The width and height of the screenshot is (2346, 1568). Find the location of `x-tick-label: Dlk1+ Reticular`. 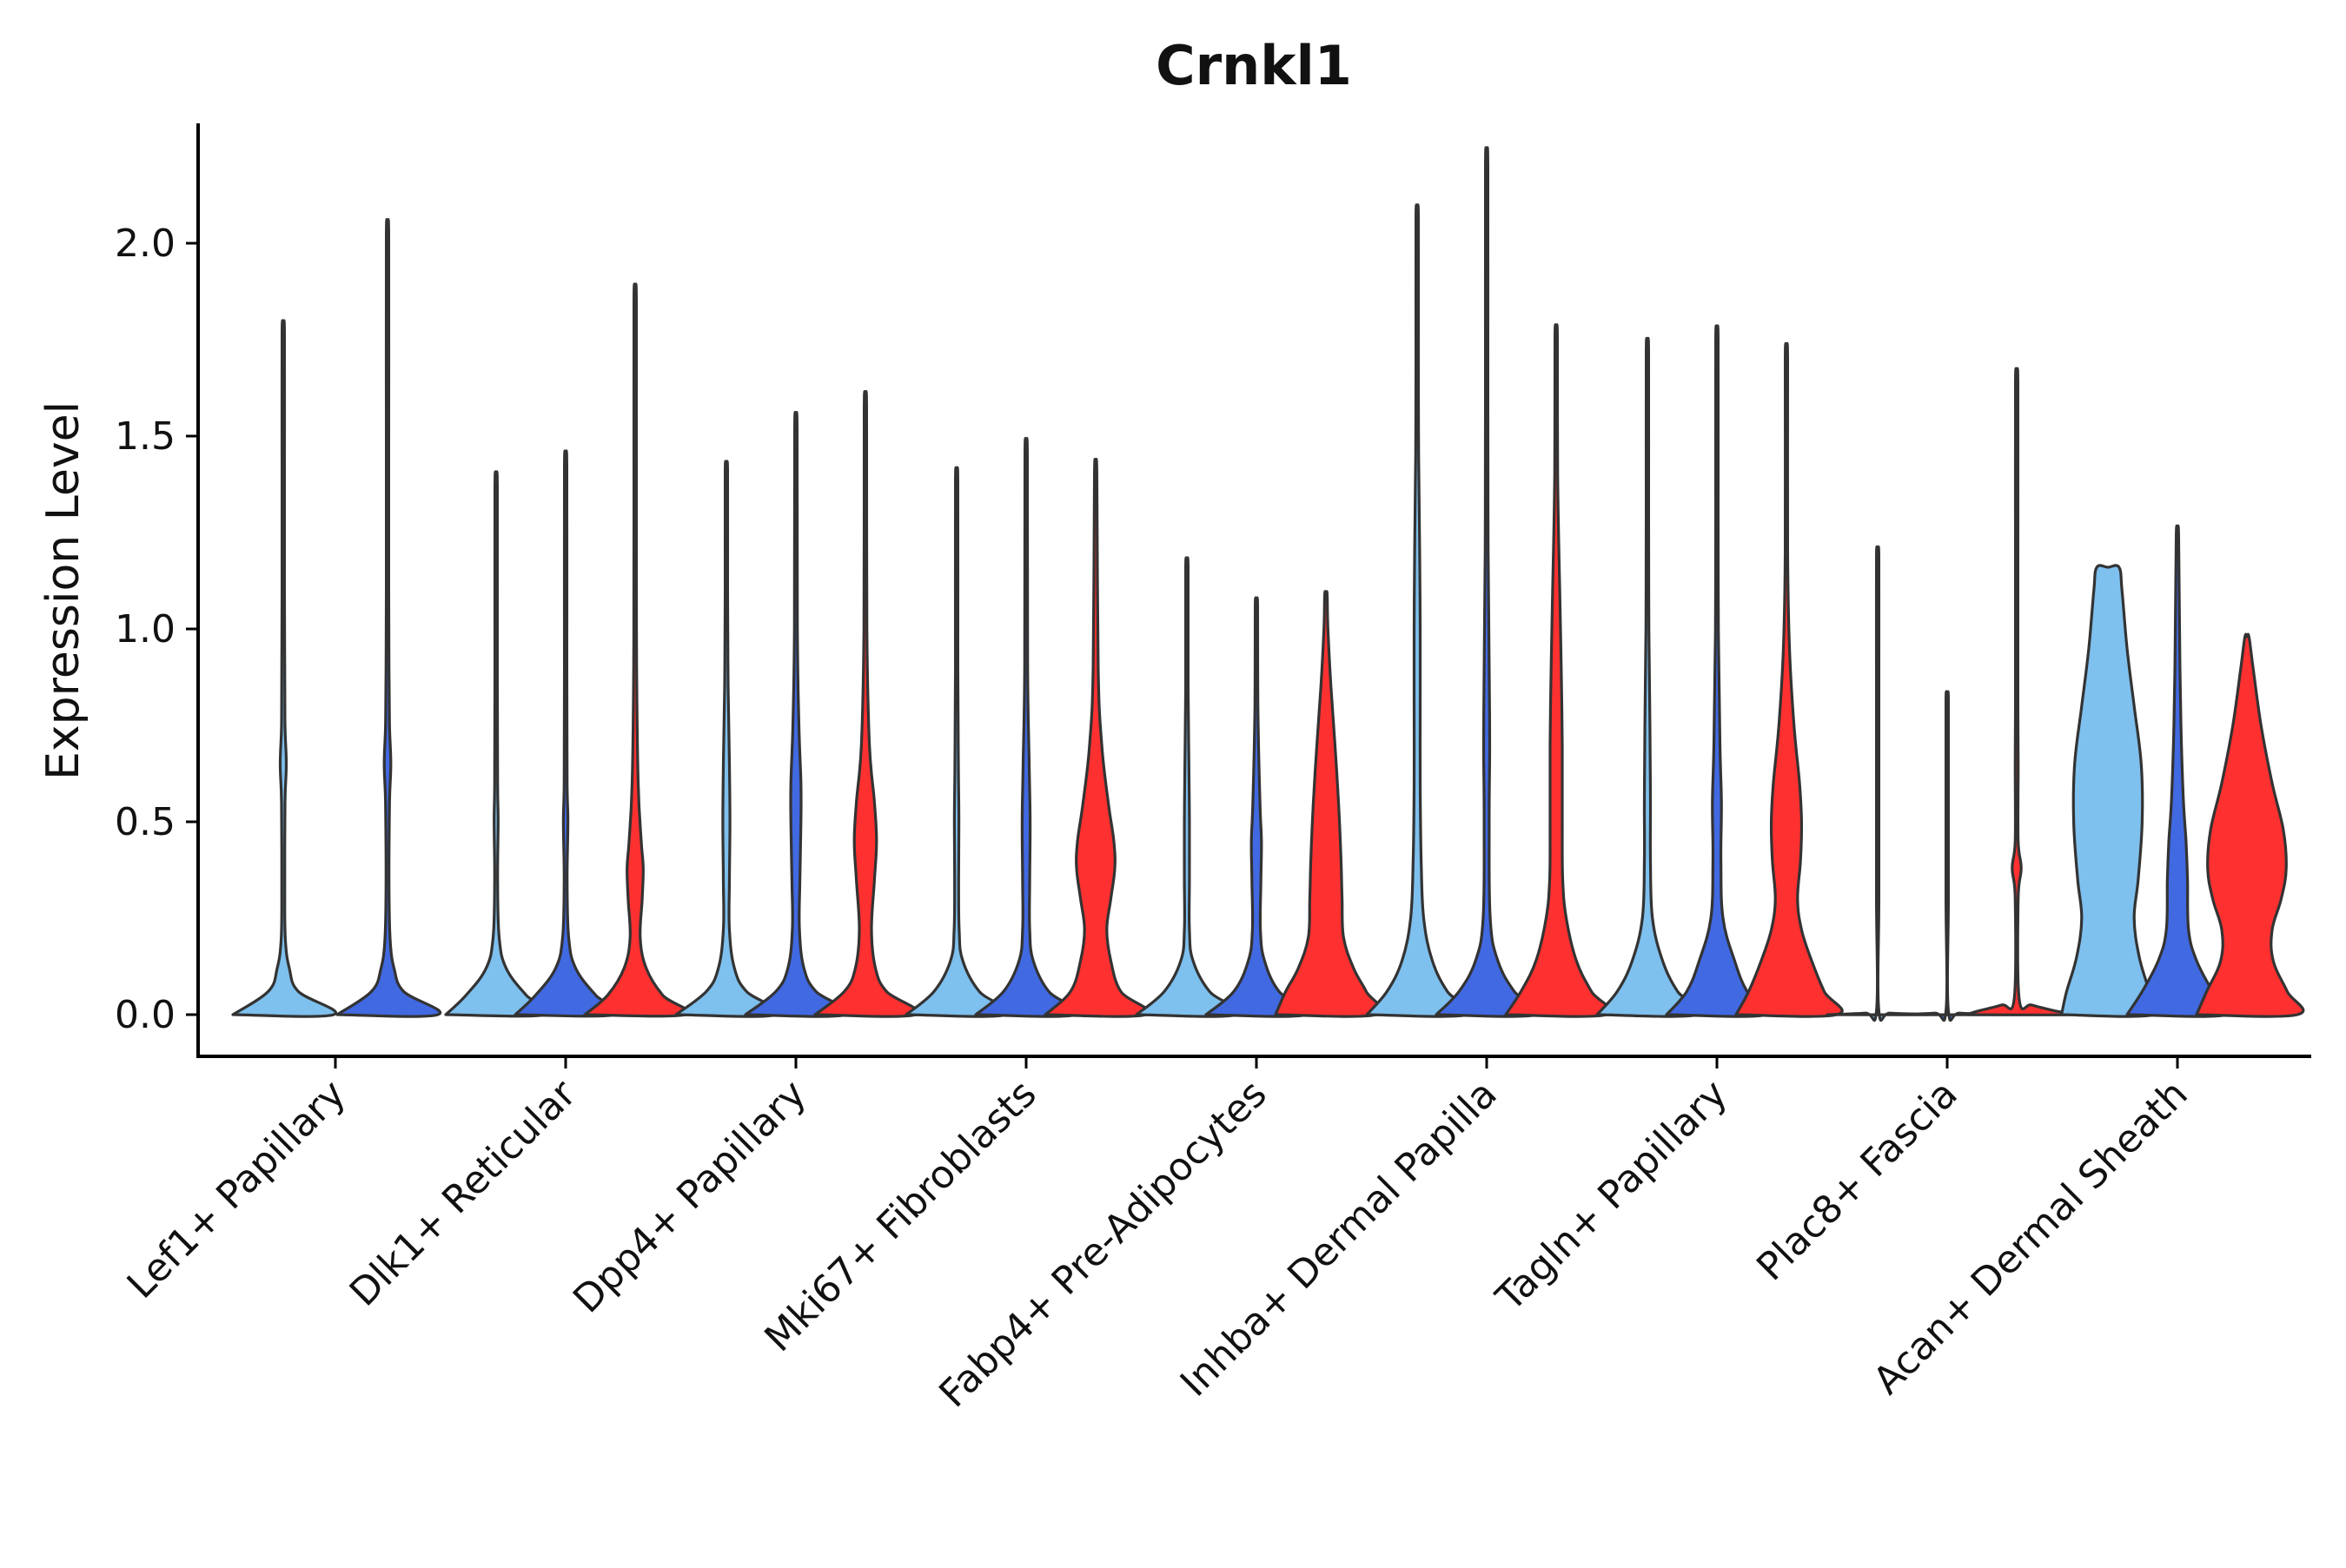

x-tick-label: Dlk1+ Reticular is located at coordinates (464, 1193).